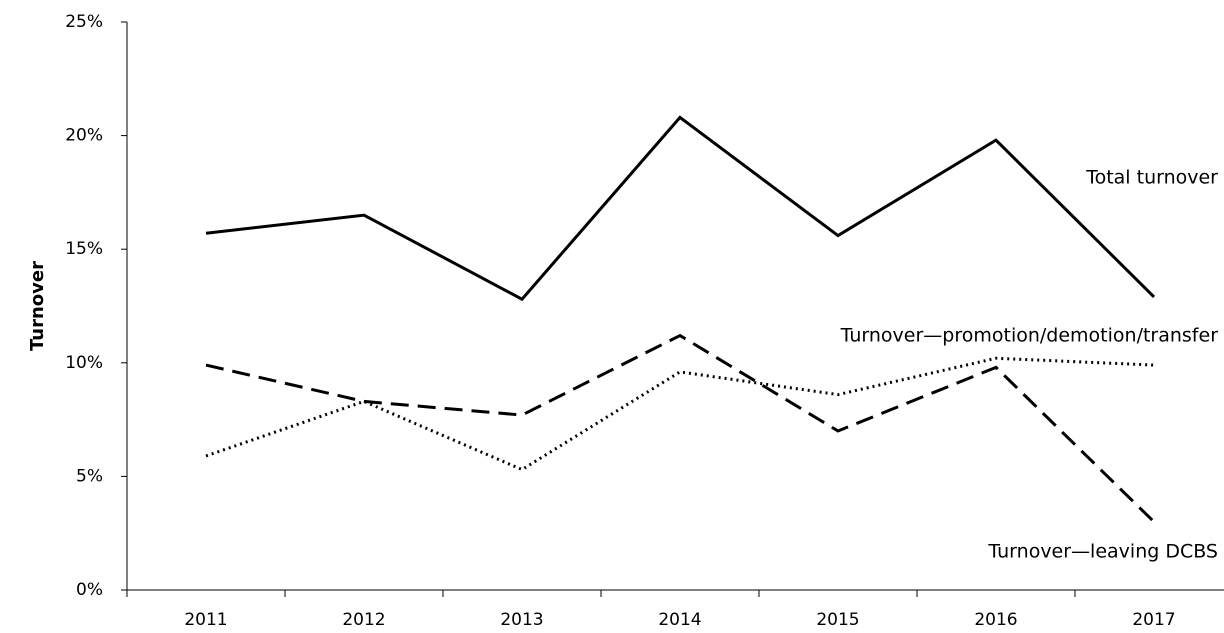  What do you see at coordinates (680, 414) in the screenshot?
I see `series-line` at bounding box center [680, 414].